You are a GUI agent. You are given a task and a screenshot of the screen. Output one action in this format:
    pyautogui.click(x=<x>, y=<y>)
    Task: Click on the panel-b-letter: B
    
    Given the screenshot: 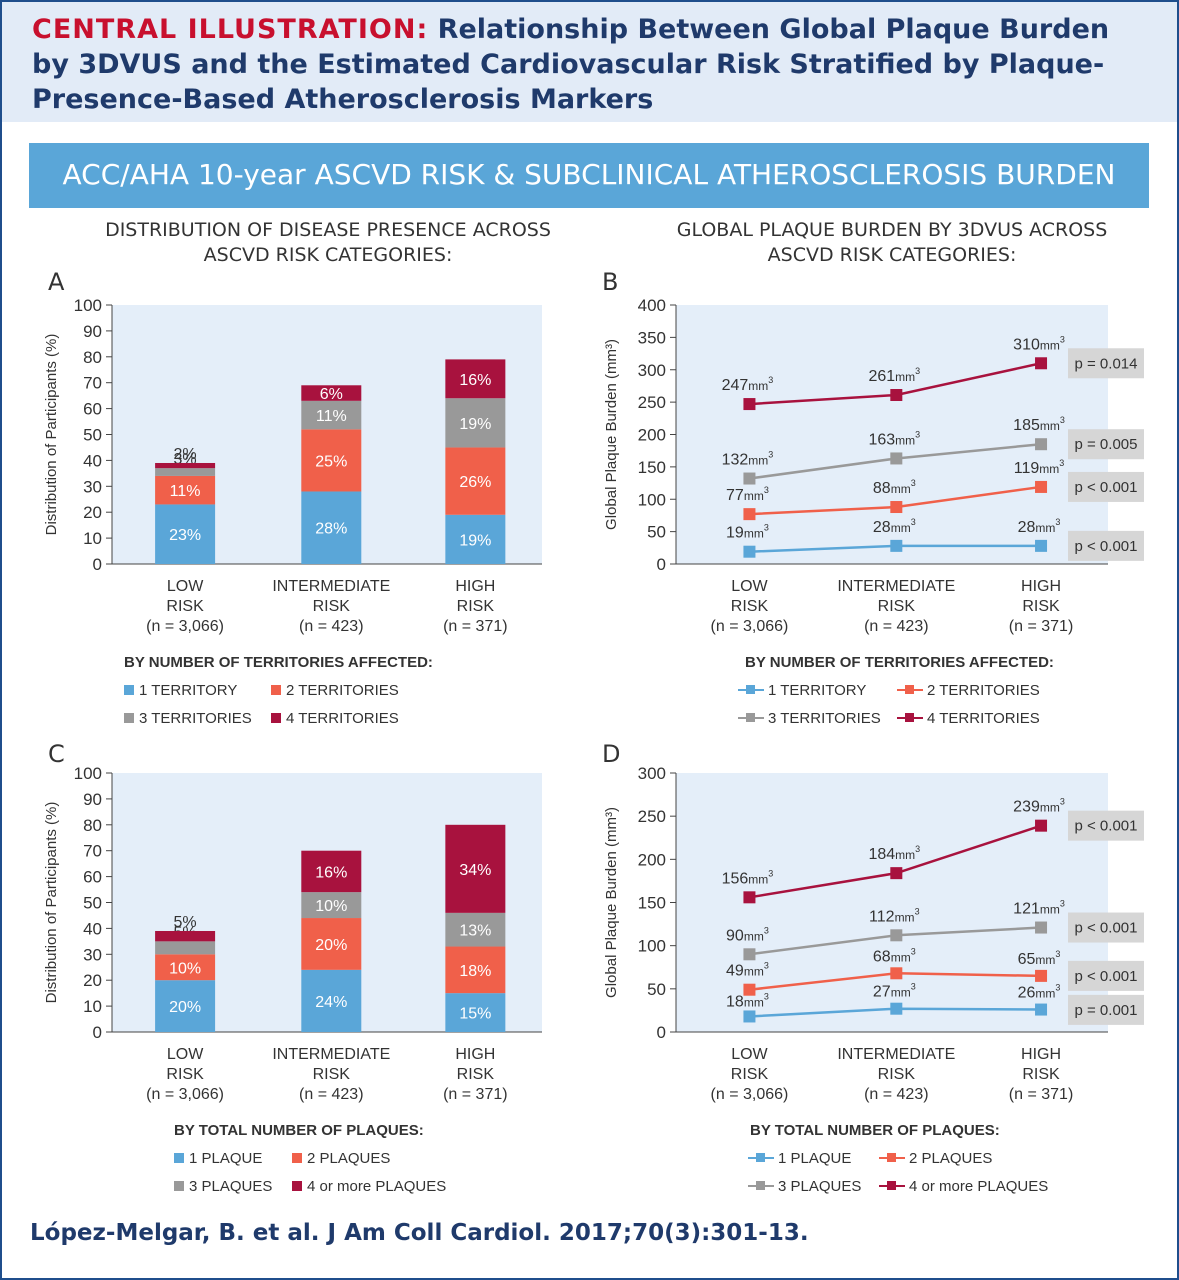 What is the action you would take?
    pyautogui.click(x=610, y=282)
    